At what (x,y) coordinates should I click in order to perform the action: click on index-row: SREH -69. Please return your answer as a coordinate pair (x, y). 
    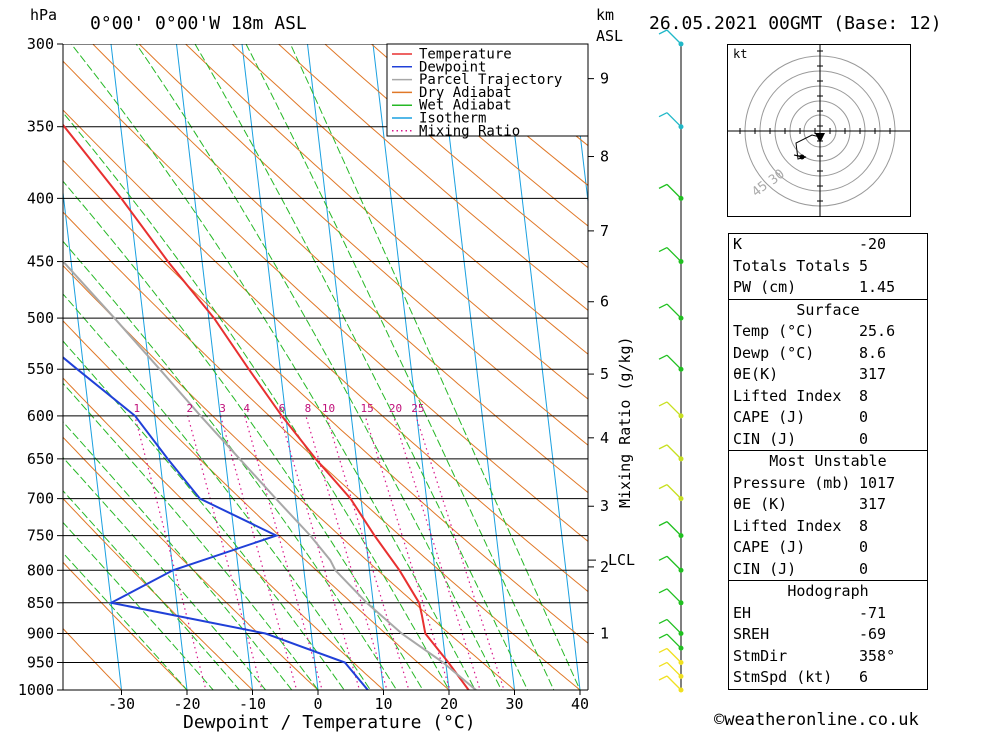
    Looking at the image, I should click on (828, 635).